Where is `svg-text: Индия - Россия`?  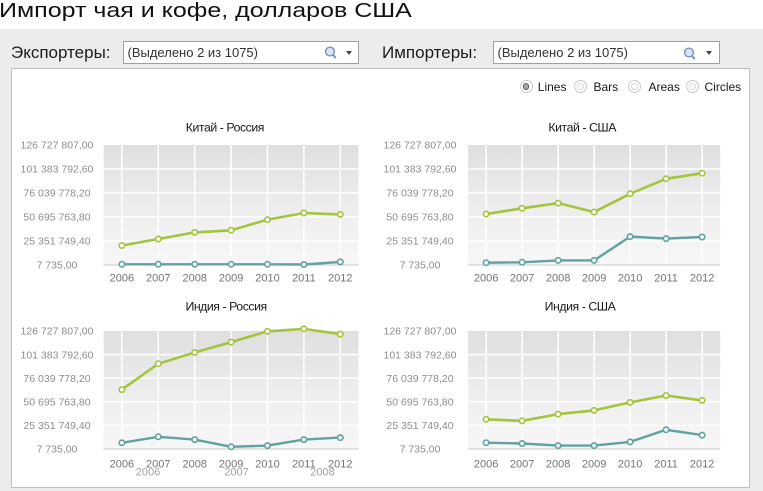 svg-text: Индия - Россия is located at coordinates (225, 306).